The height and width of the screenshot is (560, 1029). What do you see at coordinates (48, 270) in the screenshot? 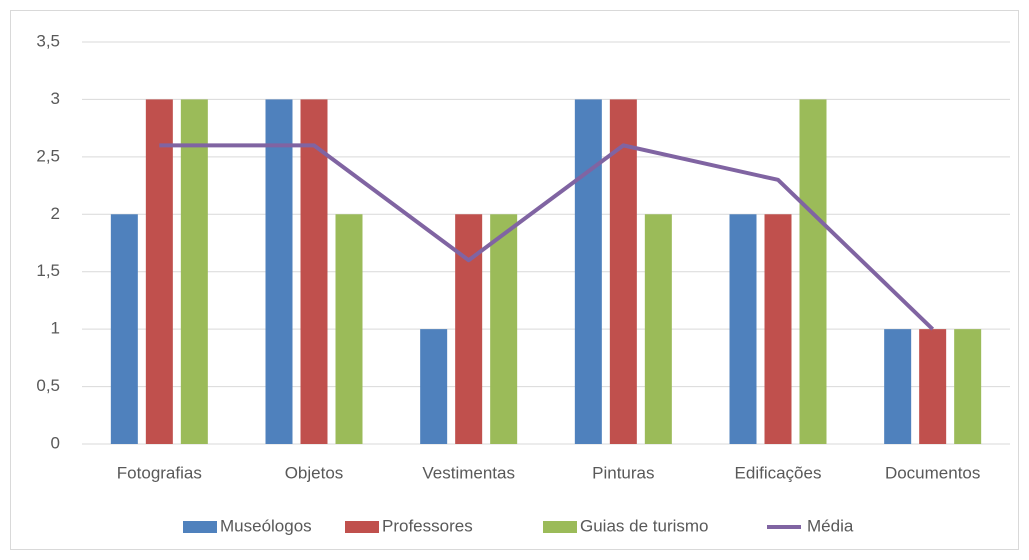
I see `y-tick-label: 1,5` at bounding box center [48, 270].